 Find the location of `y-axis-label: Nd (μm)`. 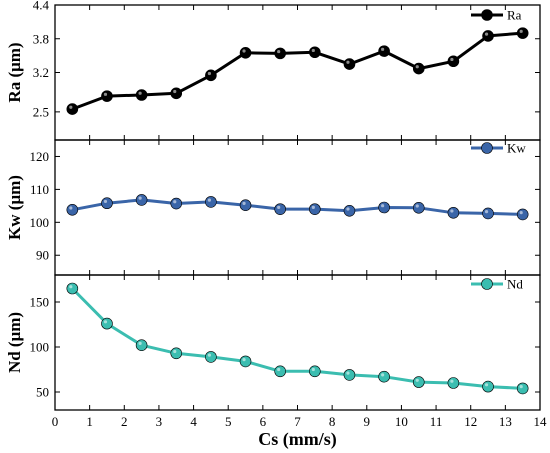

y-axis-label: Nd (μm) is located at coordinates (14, 342).